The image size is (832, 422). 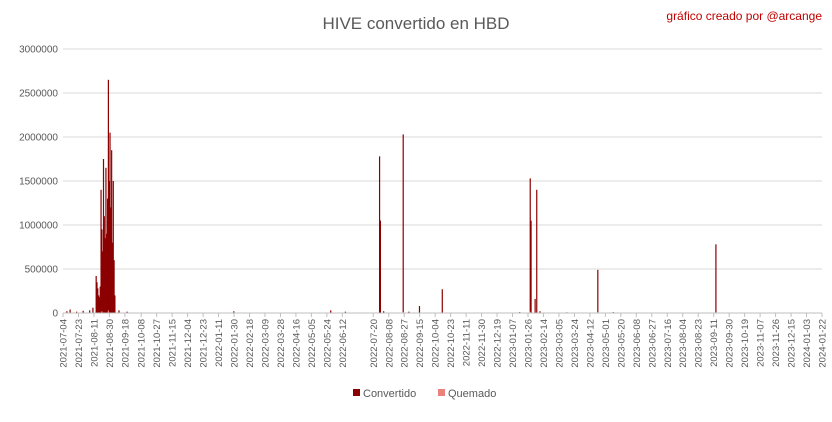 I want to click on x-tick-label: 2024-01-03, so click(x=807, y=343).